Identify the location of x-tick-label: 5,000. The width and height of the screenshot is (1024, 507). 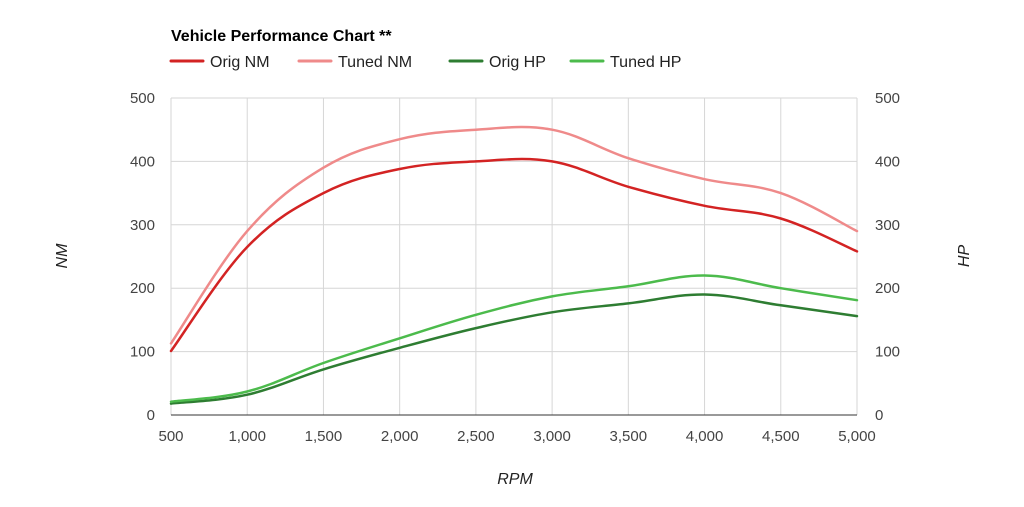
(857, 436).